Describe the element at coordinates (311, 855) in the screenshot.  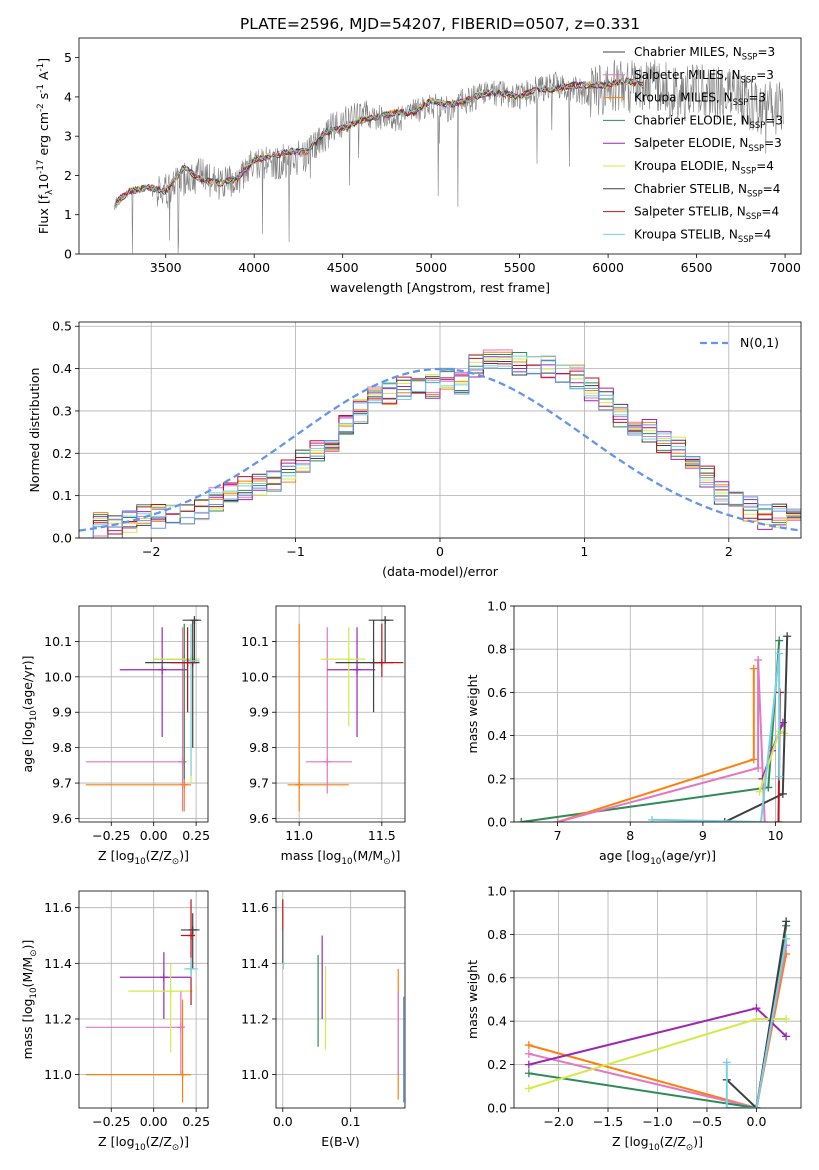
I see `label-text: mass [log` at that location.